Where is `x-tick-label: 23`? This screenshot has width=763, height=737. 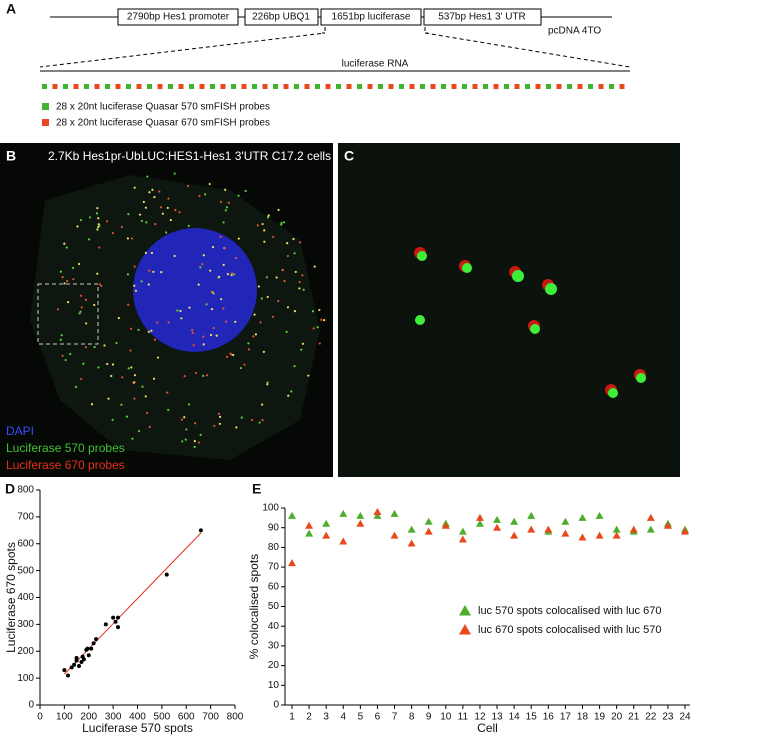
x-tick-label: 23 is located at coordinates (668, 717).